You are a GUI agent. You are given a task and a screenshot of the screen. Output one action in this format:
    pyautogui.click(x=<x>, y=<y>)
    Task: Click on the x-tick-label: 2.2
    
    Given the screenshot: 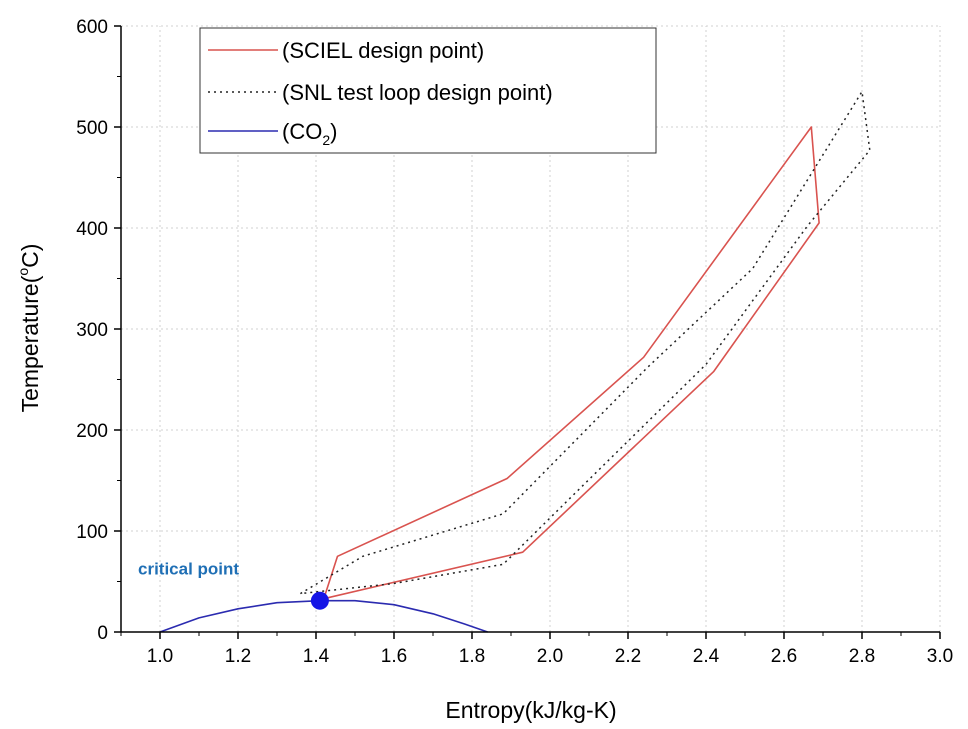 What is the action you would take?
    pyautogui.click(x=628, y=656)
    